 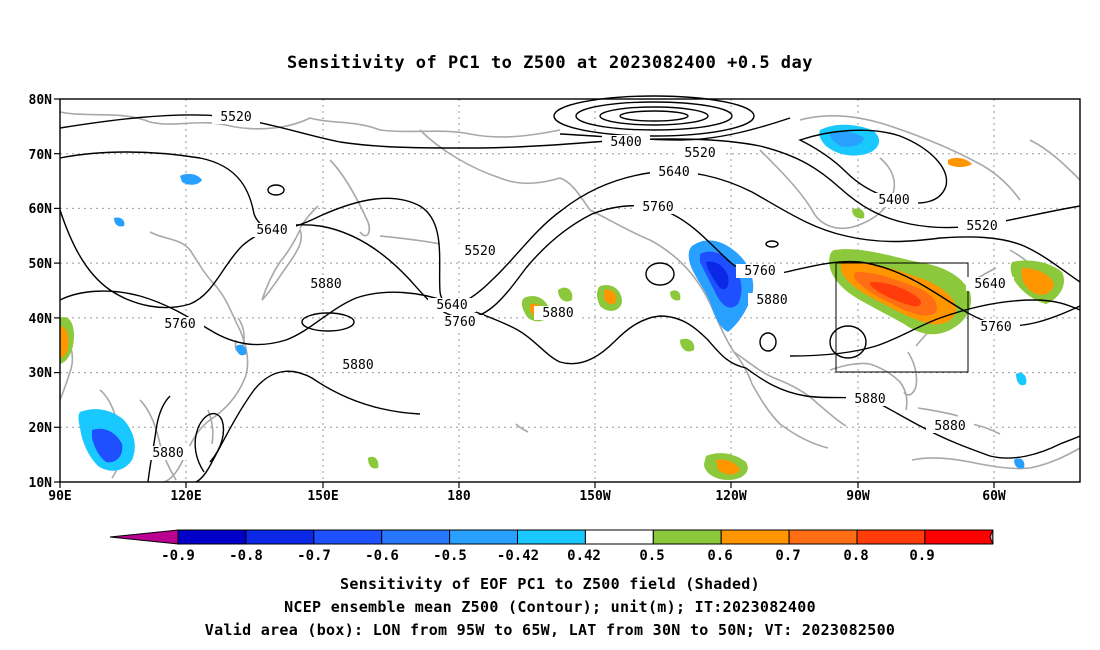 I want to click on colorbar-label: -0.42, so click(x=518, y=556).